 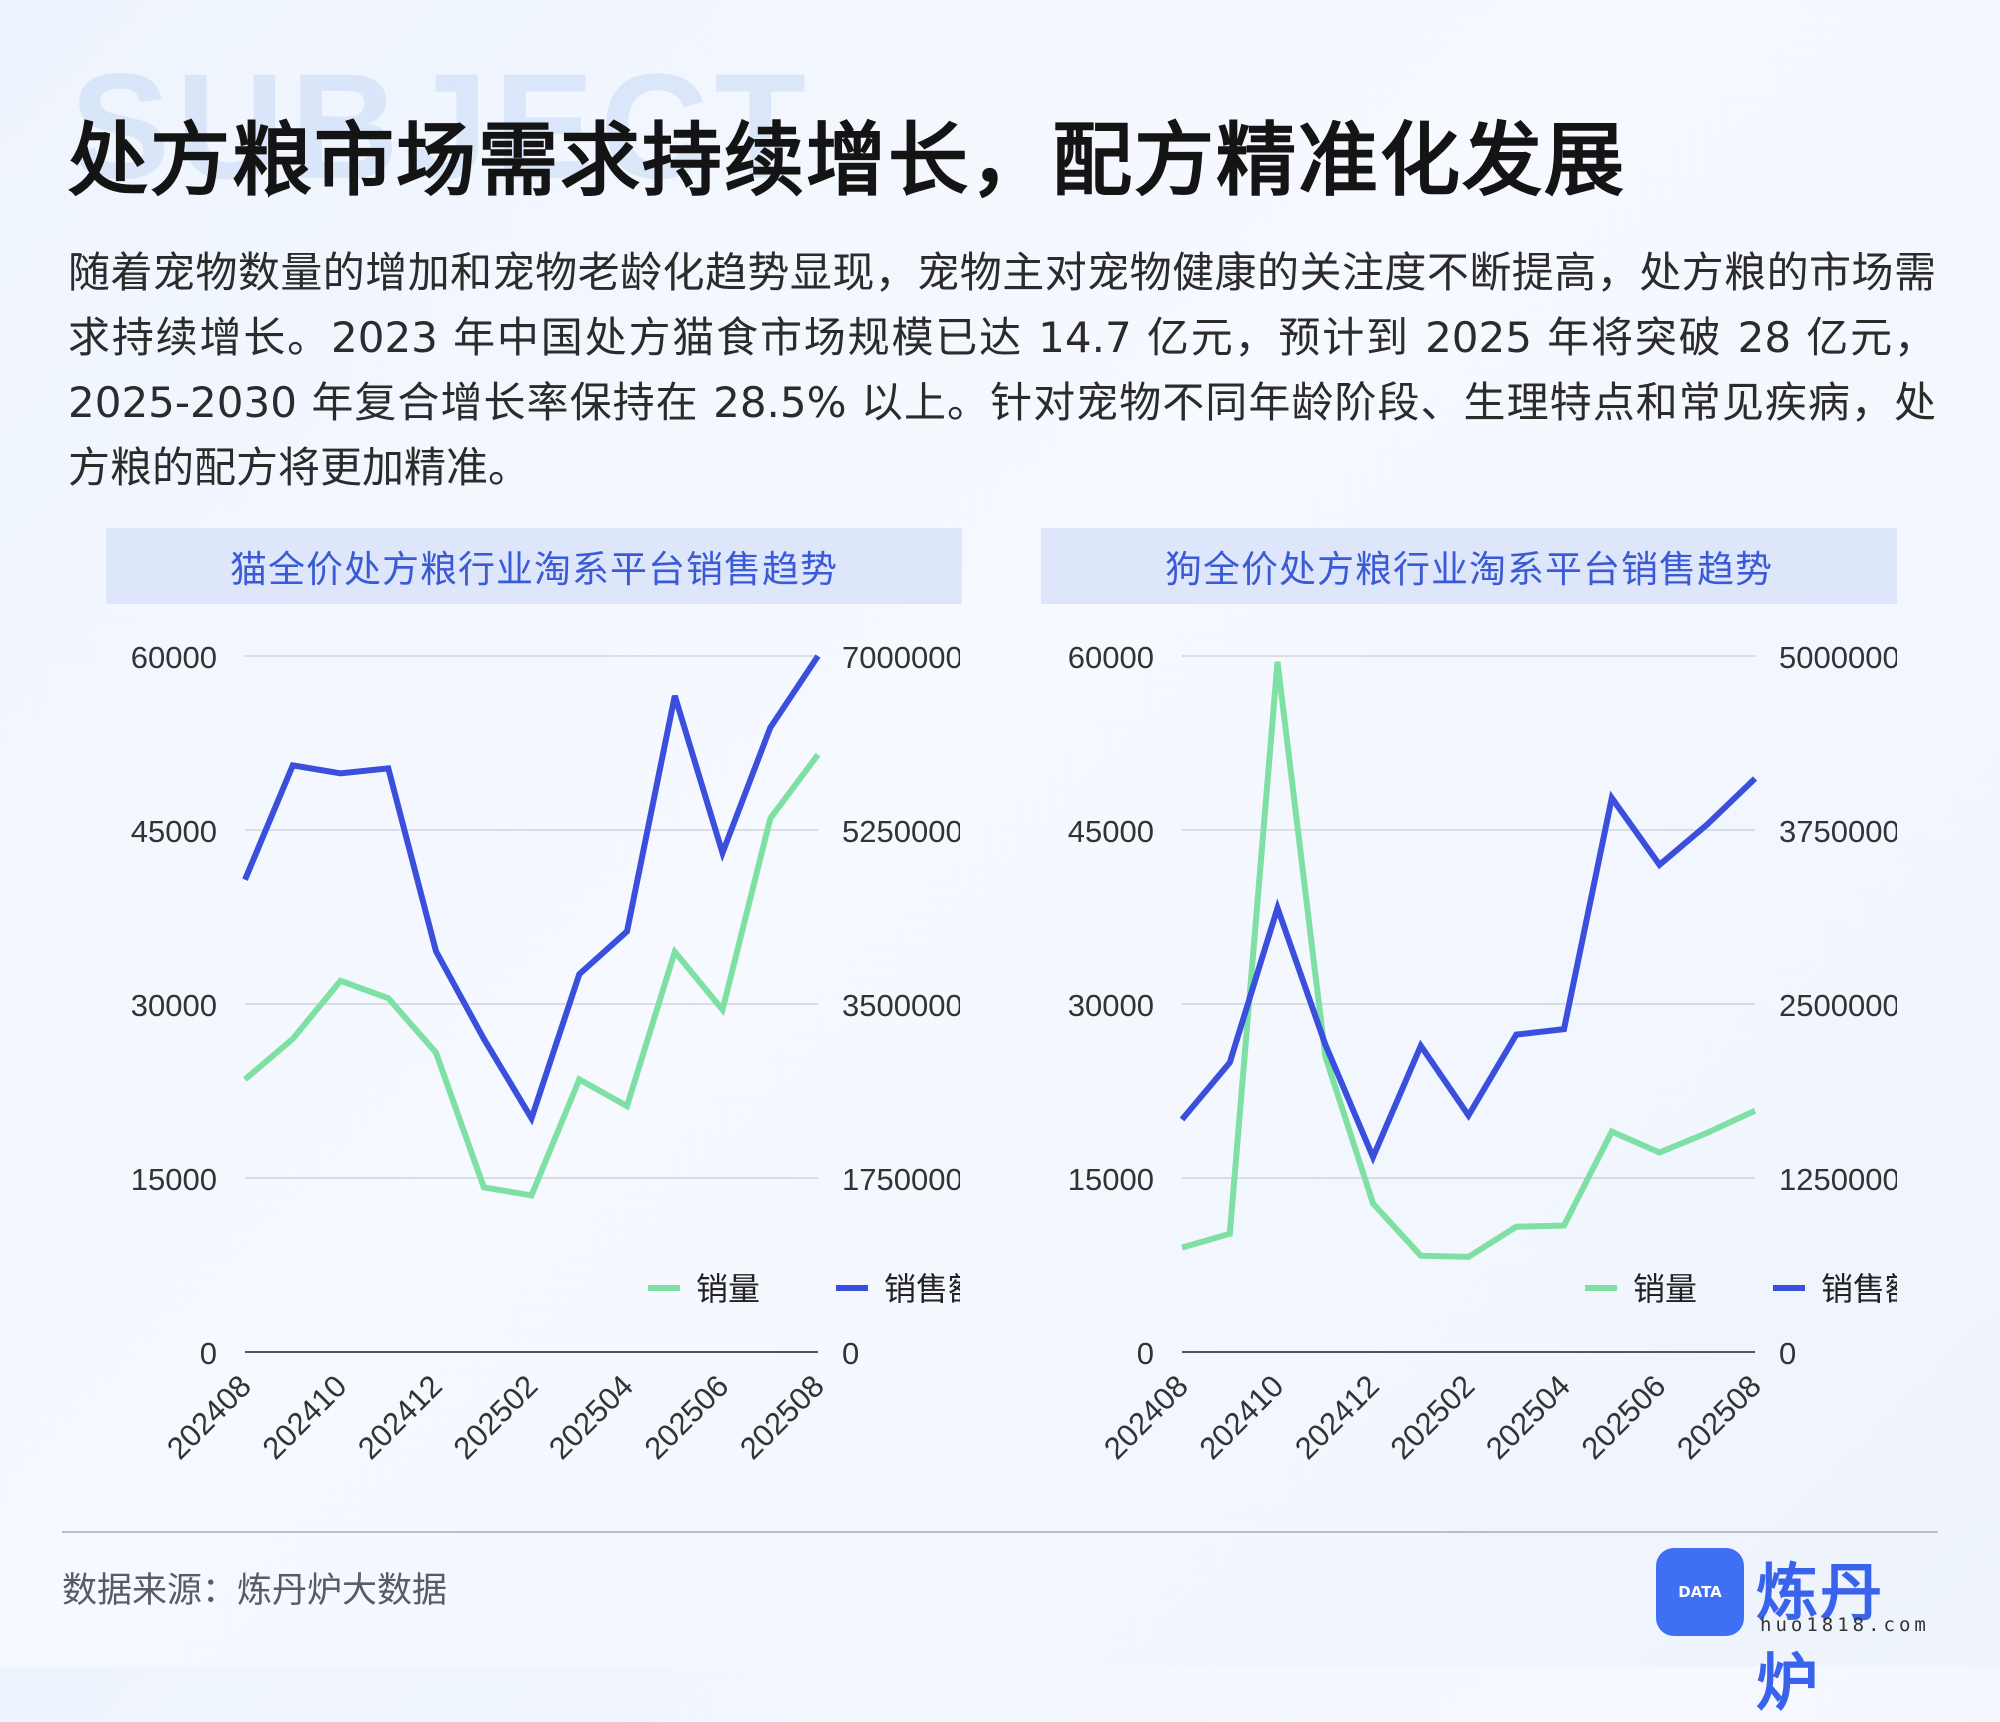 I want to click on right-tick-label: 5000000, so click(x=1838, y=657).